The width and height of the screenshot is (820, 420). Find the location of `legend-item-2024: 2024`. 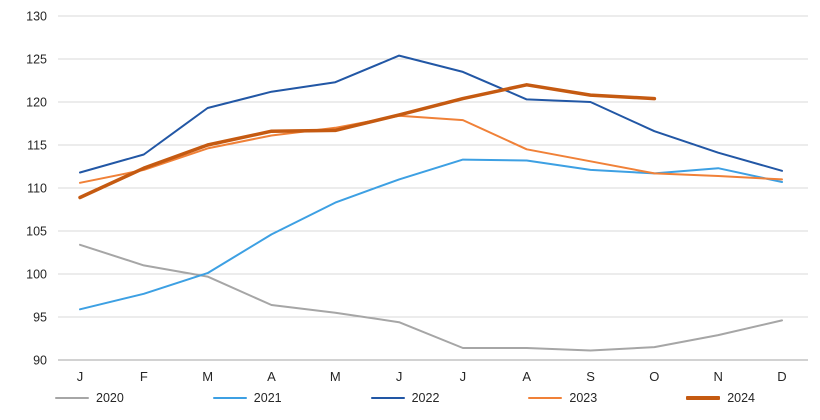

legend-item-2024: 2024 is located at coordinates (720, 398).